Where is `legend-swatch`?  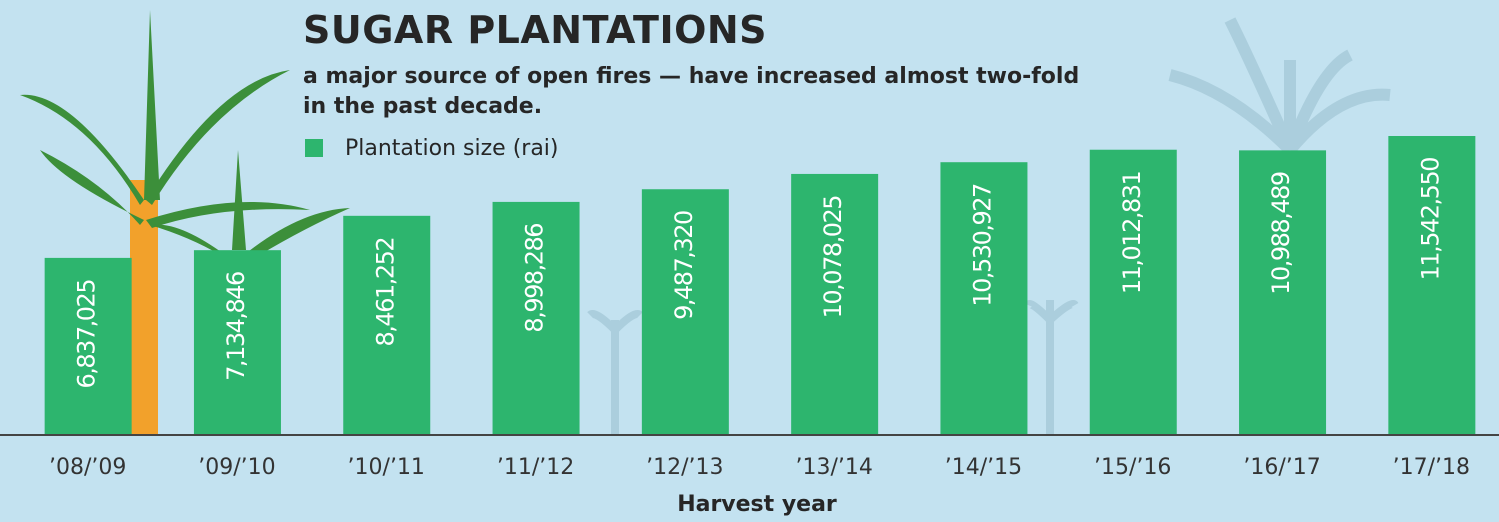 legend-swatch is located at coordinates (314, 148).